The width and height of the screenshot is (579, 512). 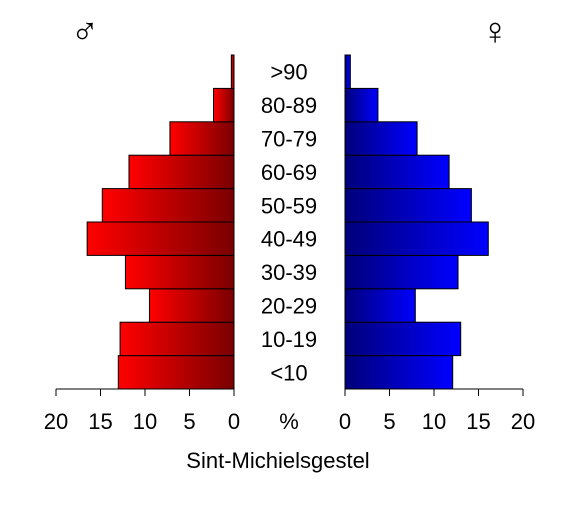 What do you see at coordinates (434, 421) in the screenshot?
I see `female-x-tick-label: 10` at bounding box center [434, 421].